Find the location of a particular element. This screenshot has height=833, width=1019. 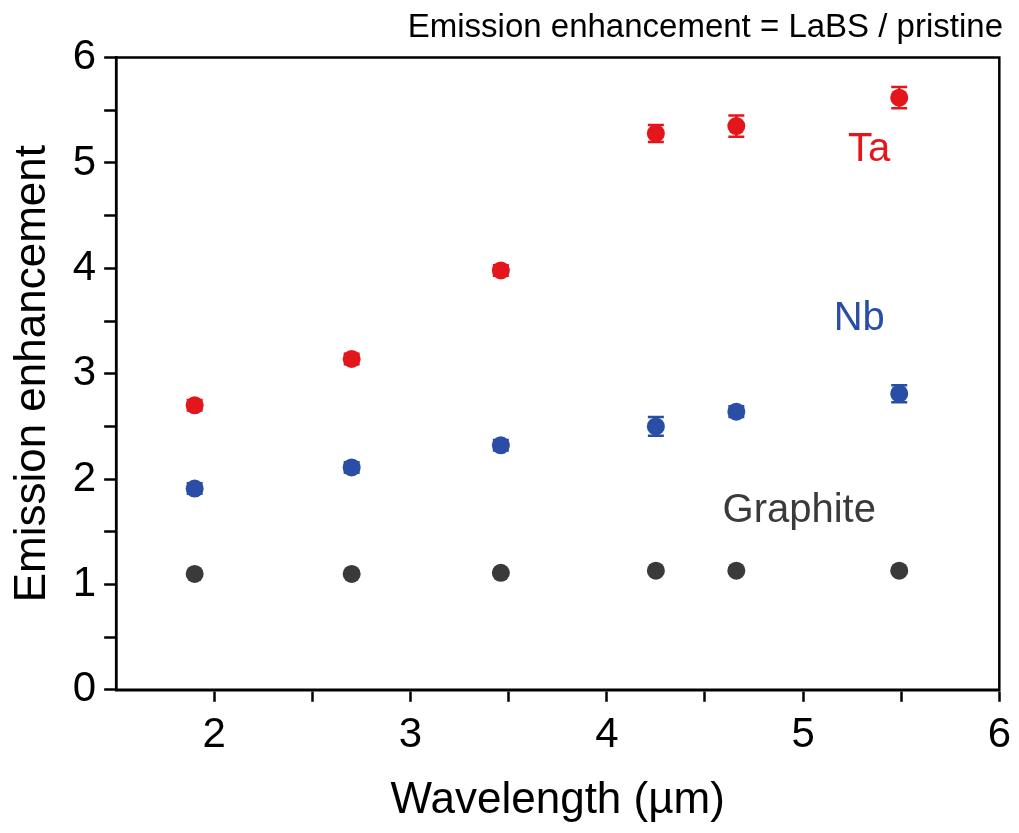

x-tick-label: 6 is located at coordinates (999, 732).